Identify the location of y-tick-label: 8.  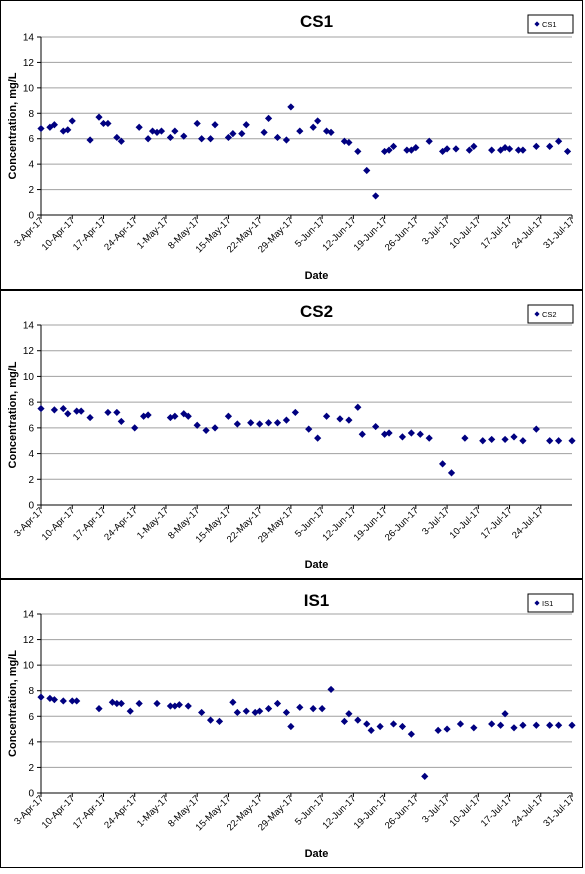
(31, 114).